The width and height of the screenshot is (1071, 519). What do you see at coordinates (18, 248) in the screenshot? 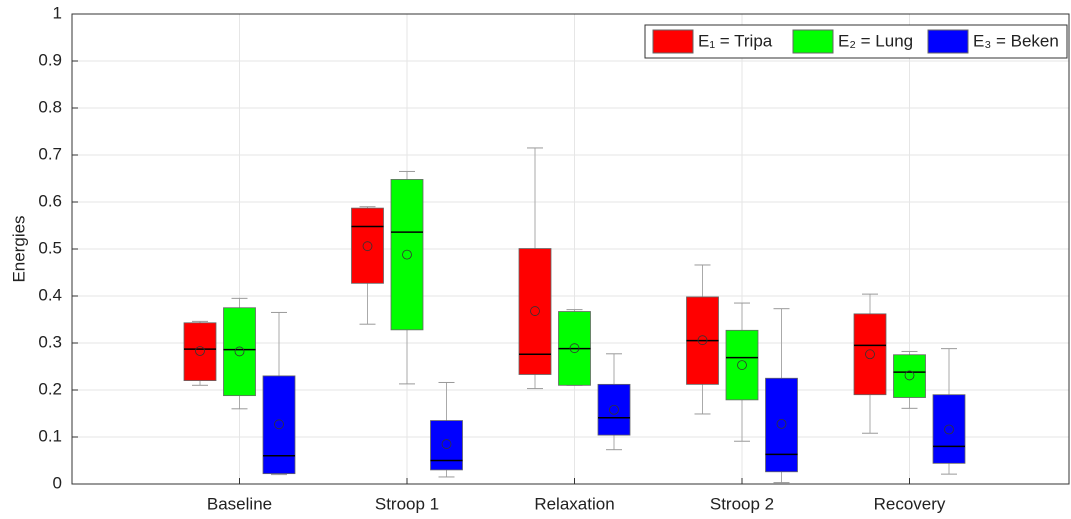
I see `y-axis-label: Energies` at bounding box center [18, 248].